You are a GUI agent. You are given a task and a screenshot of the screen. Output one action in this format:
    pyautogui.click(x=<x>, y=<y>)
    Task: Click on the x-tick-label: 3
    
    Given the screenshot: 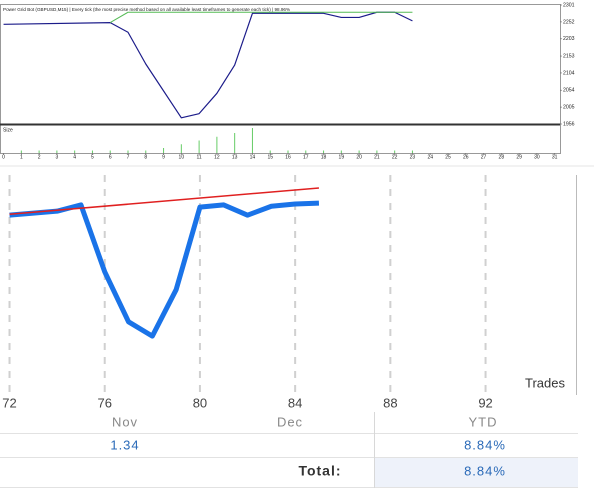 What is the action you would take?
    pyautogui.click(x=56, y=157)
    